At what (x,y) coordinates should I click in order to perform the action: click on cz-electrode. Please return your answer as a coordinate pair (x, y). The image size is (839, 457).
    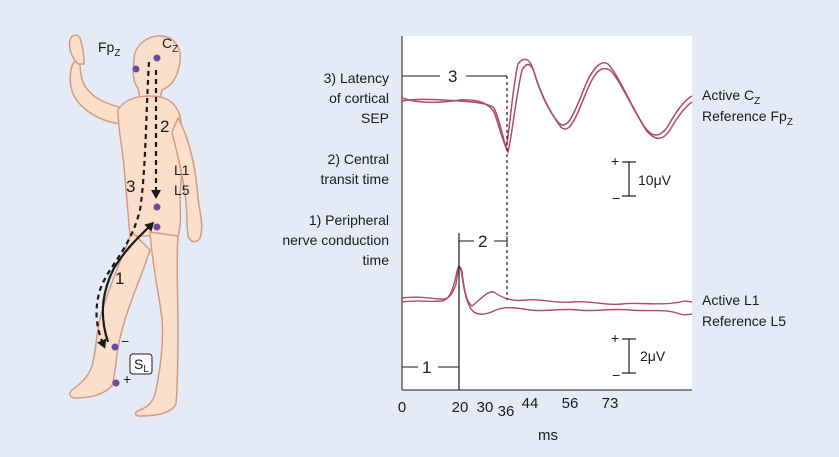
    Looking at the image, I should click on (157, 58).